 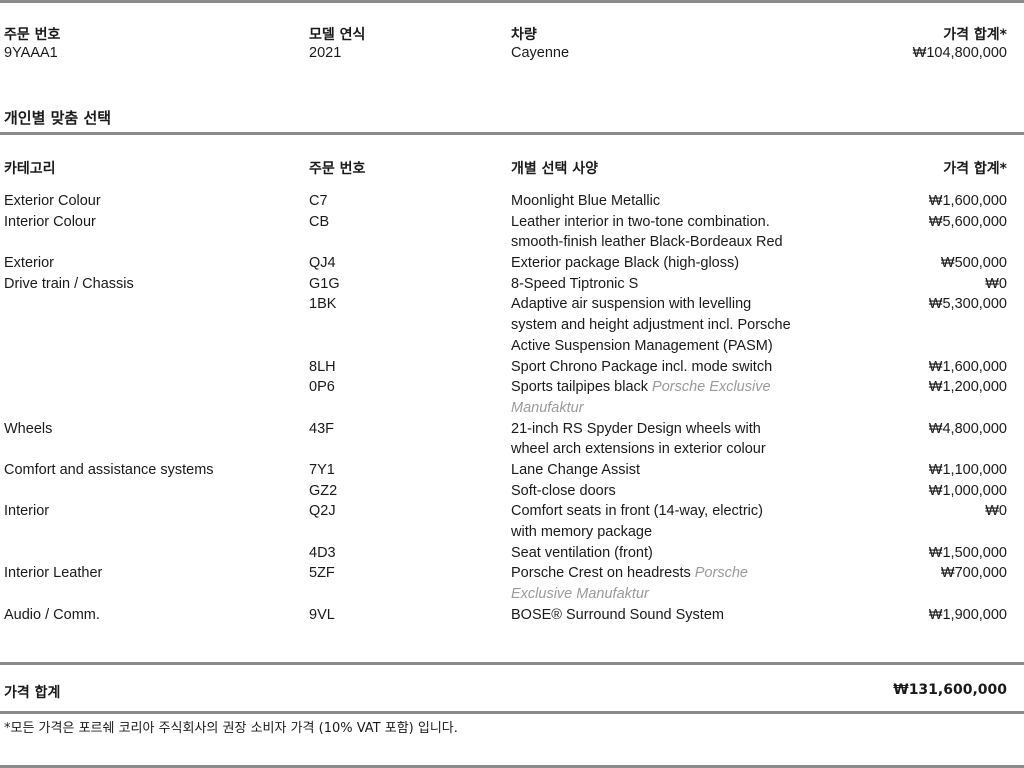 I want to click on summary-model-year-header: 모델 연식, so click(x=337, y=35).